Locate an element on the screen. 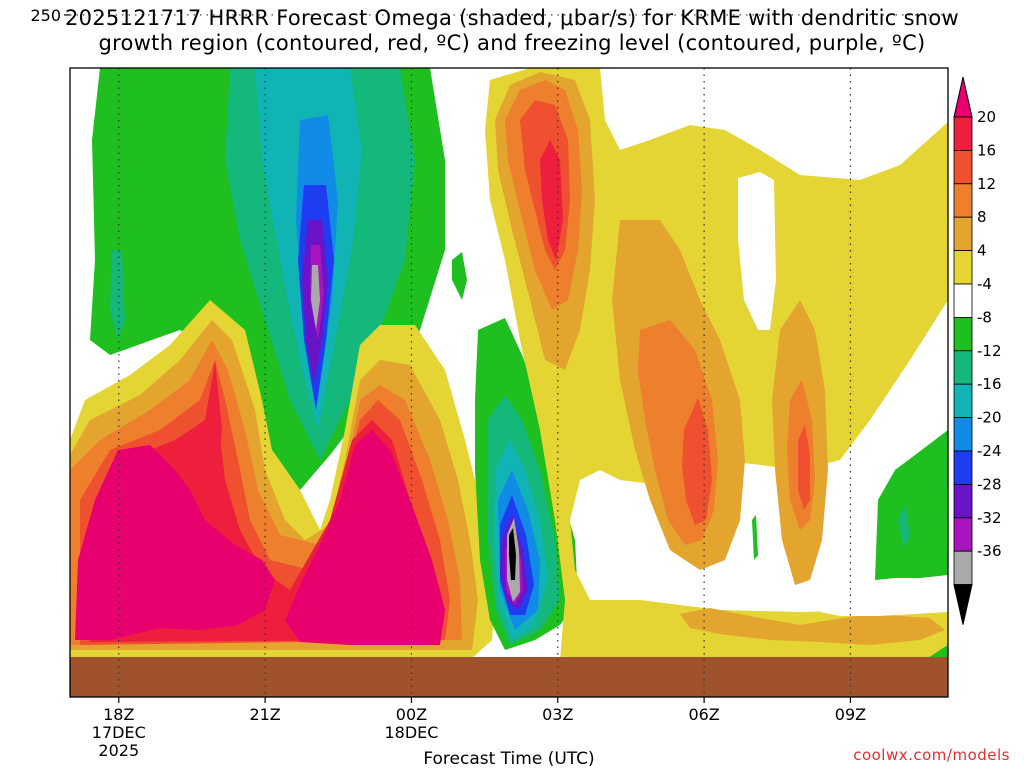  omega-region-dorange-right-b is located at coordinates (697, 461).